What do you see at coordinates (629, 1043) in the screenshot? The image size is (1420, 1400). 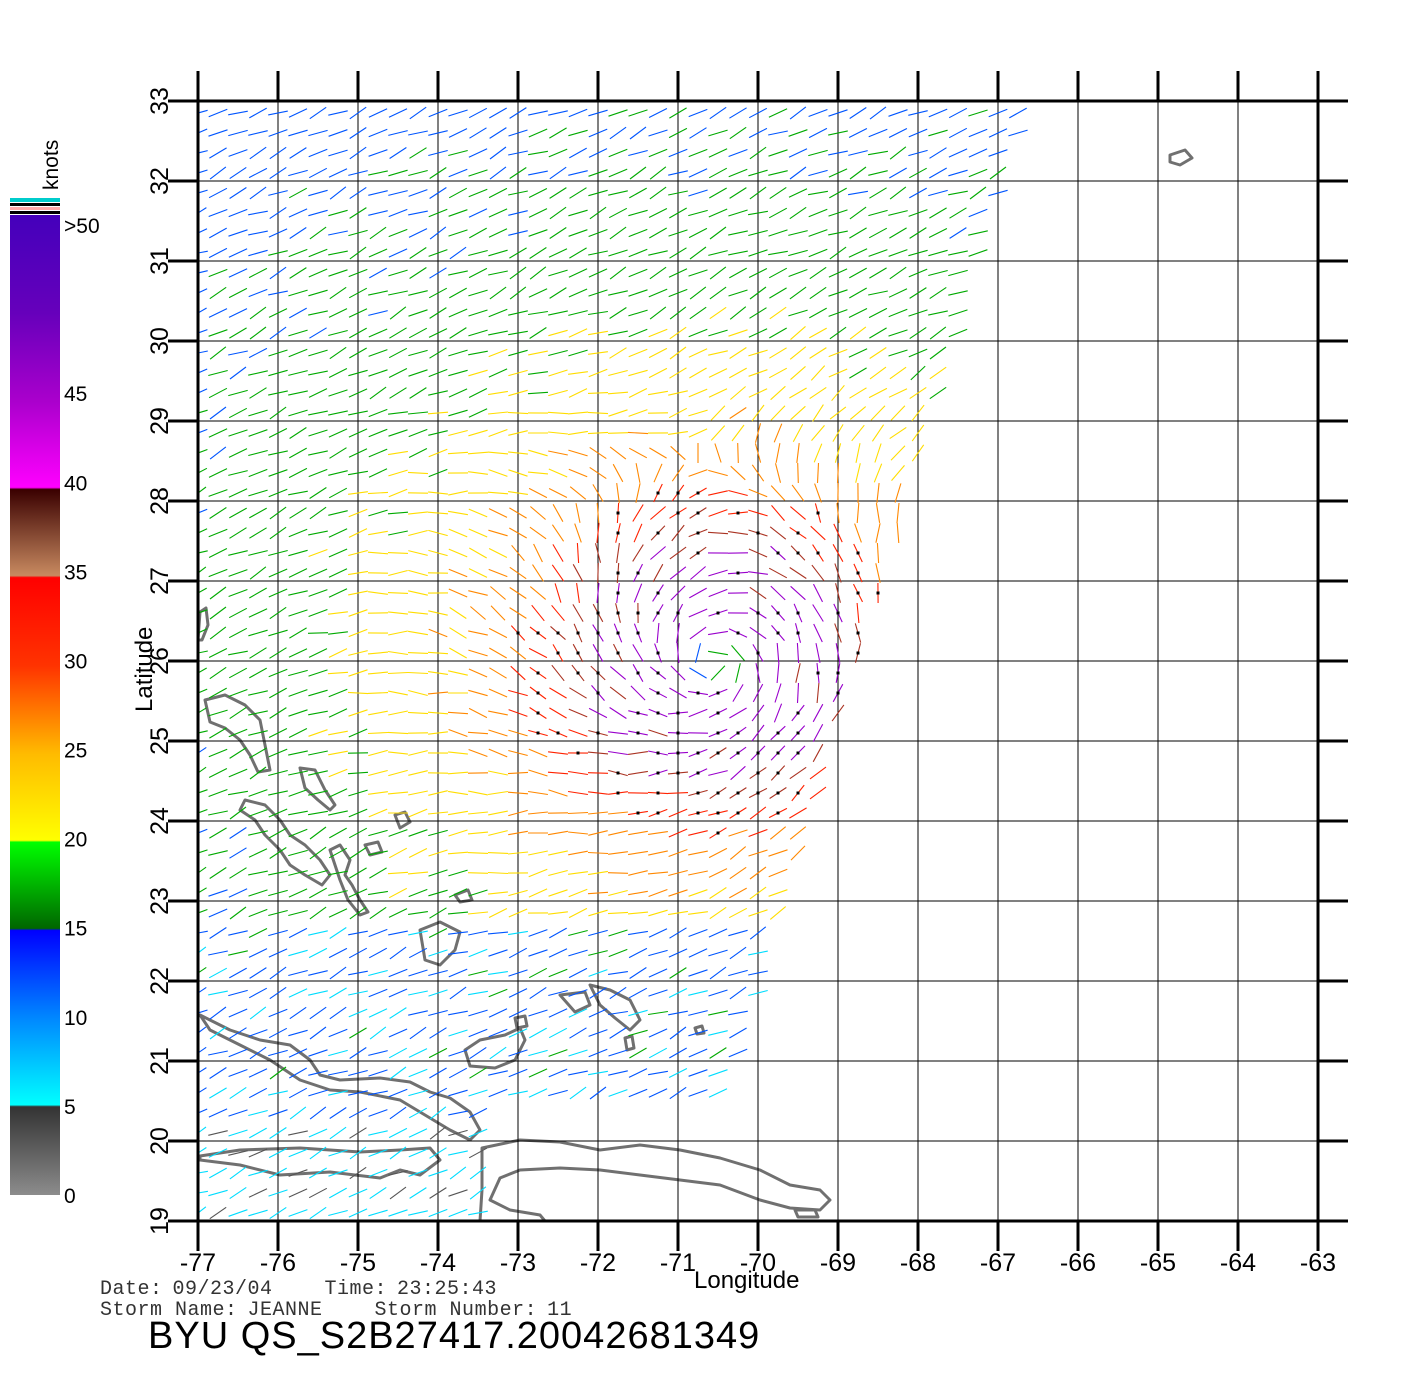 I see `coastline` at bounding box center [629, 1043].